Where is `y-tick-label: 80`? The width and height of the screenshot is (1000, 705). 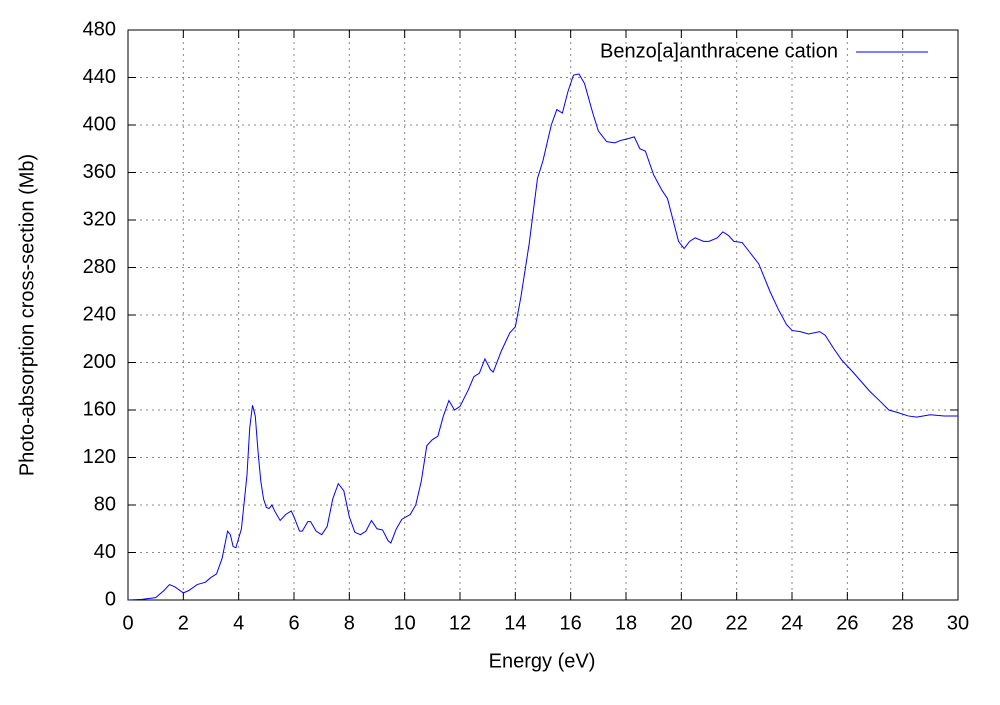 y-tick-label: 80 is located at coordinates (105, 504).